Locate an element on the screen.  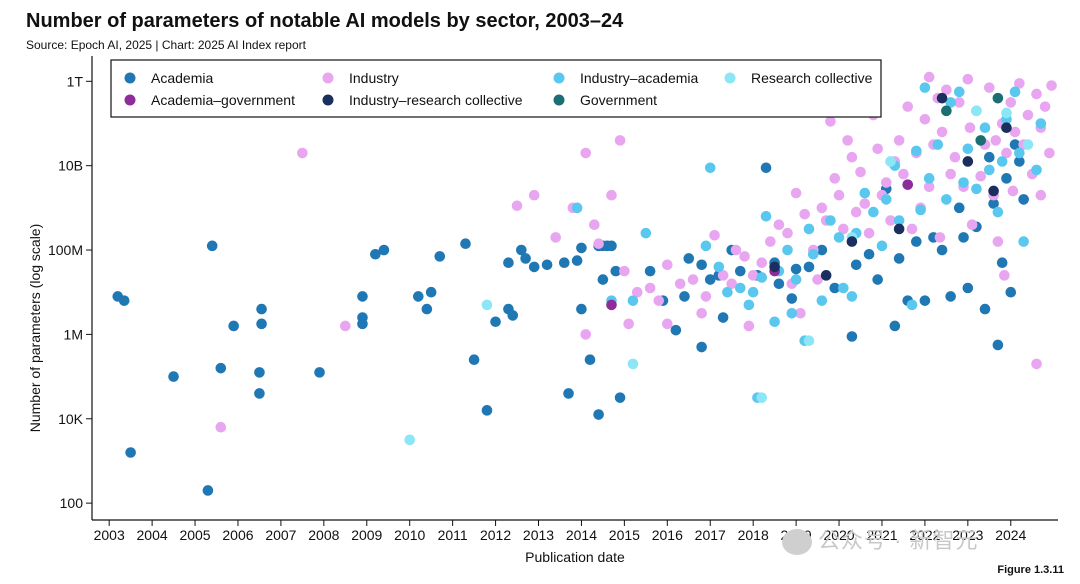
x-tick-label: 2023 is located at coordinates (967, 535).